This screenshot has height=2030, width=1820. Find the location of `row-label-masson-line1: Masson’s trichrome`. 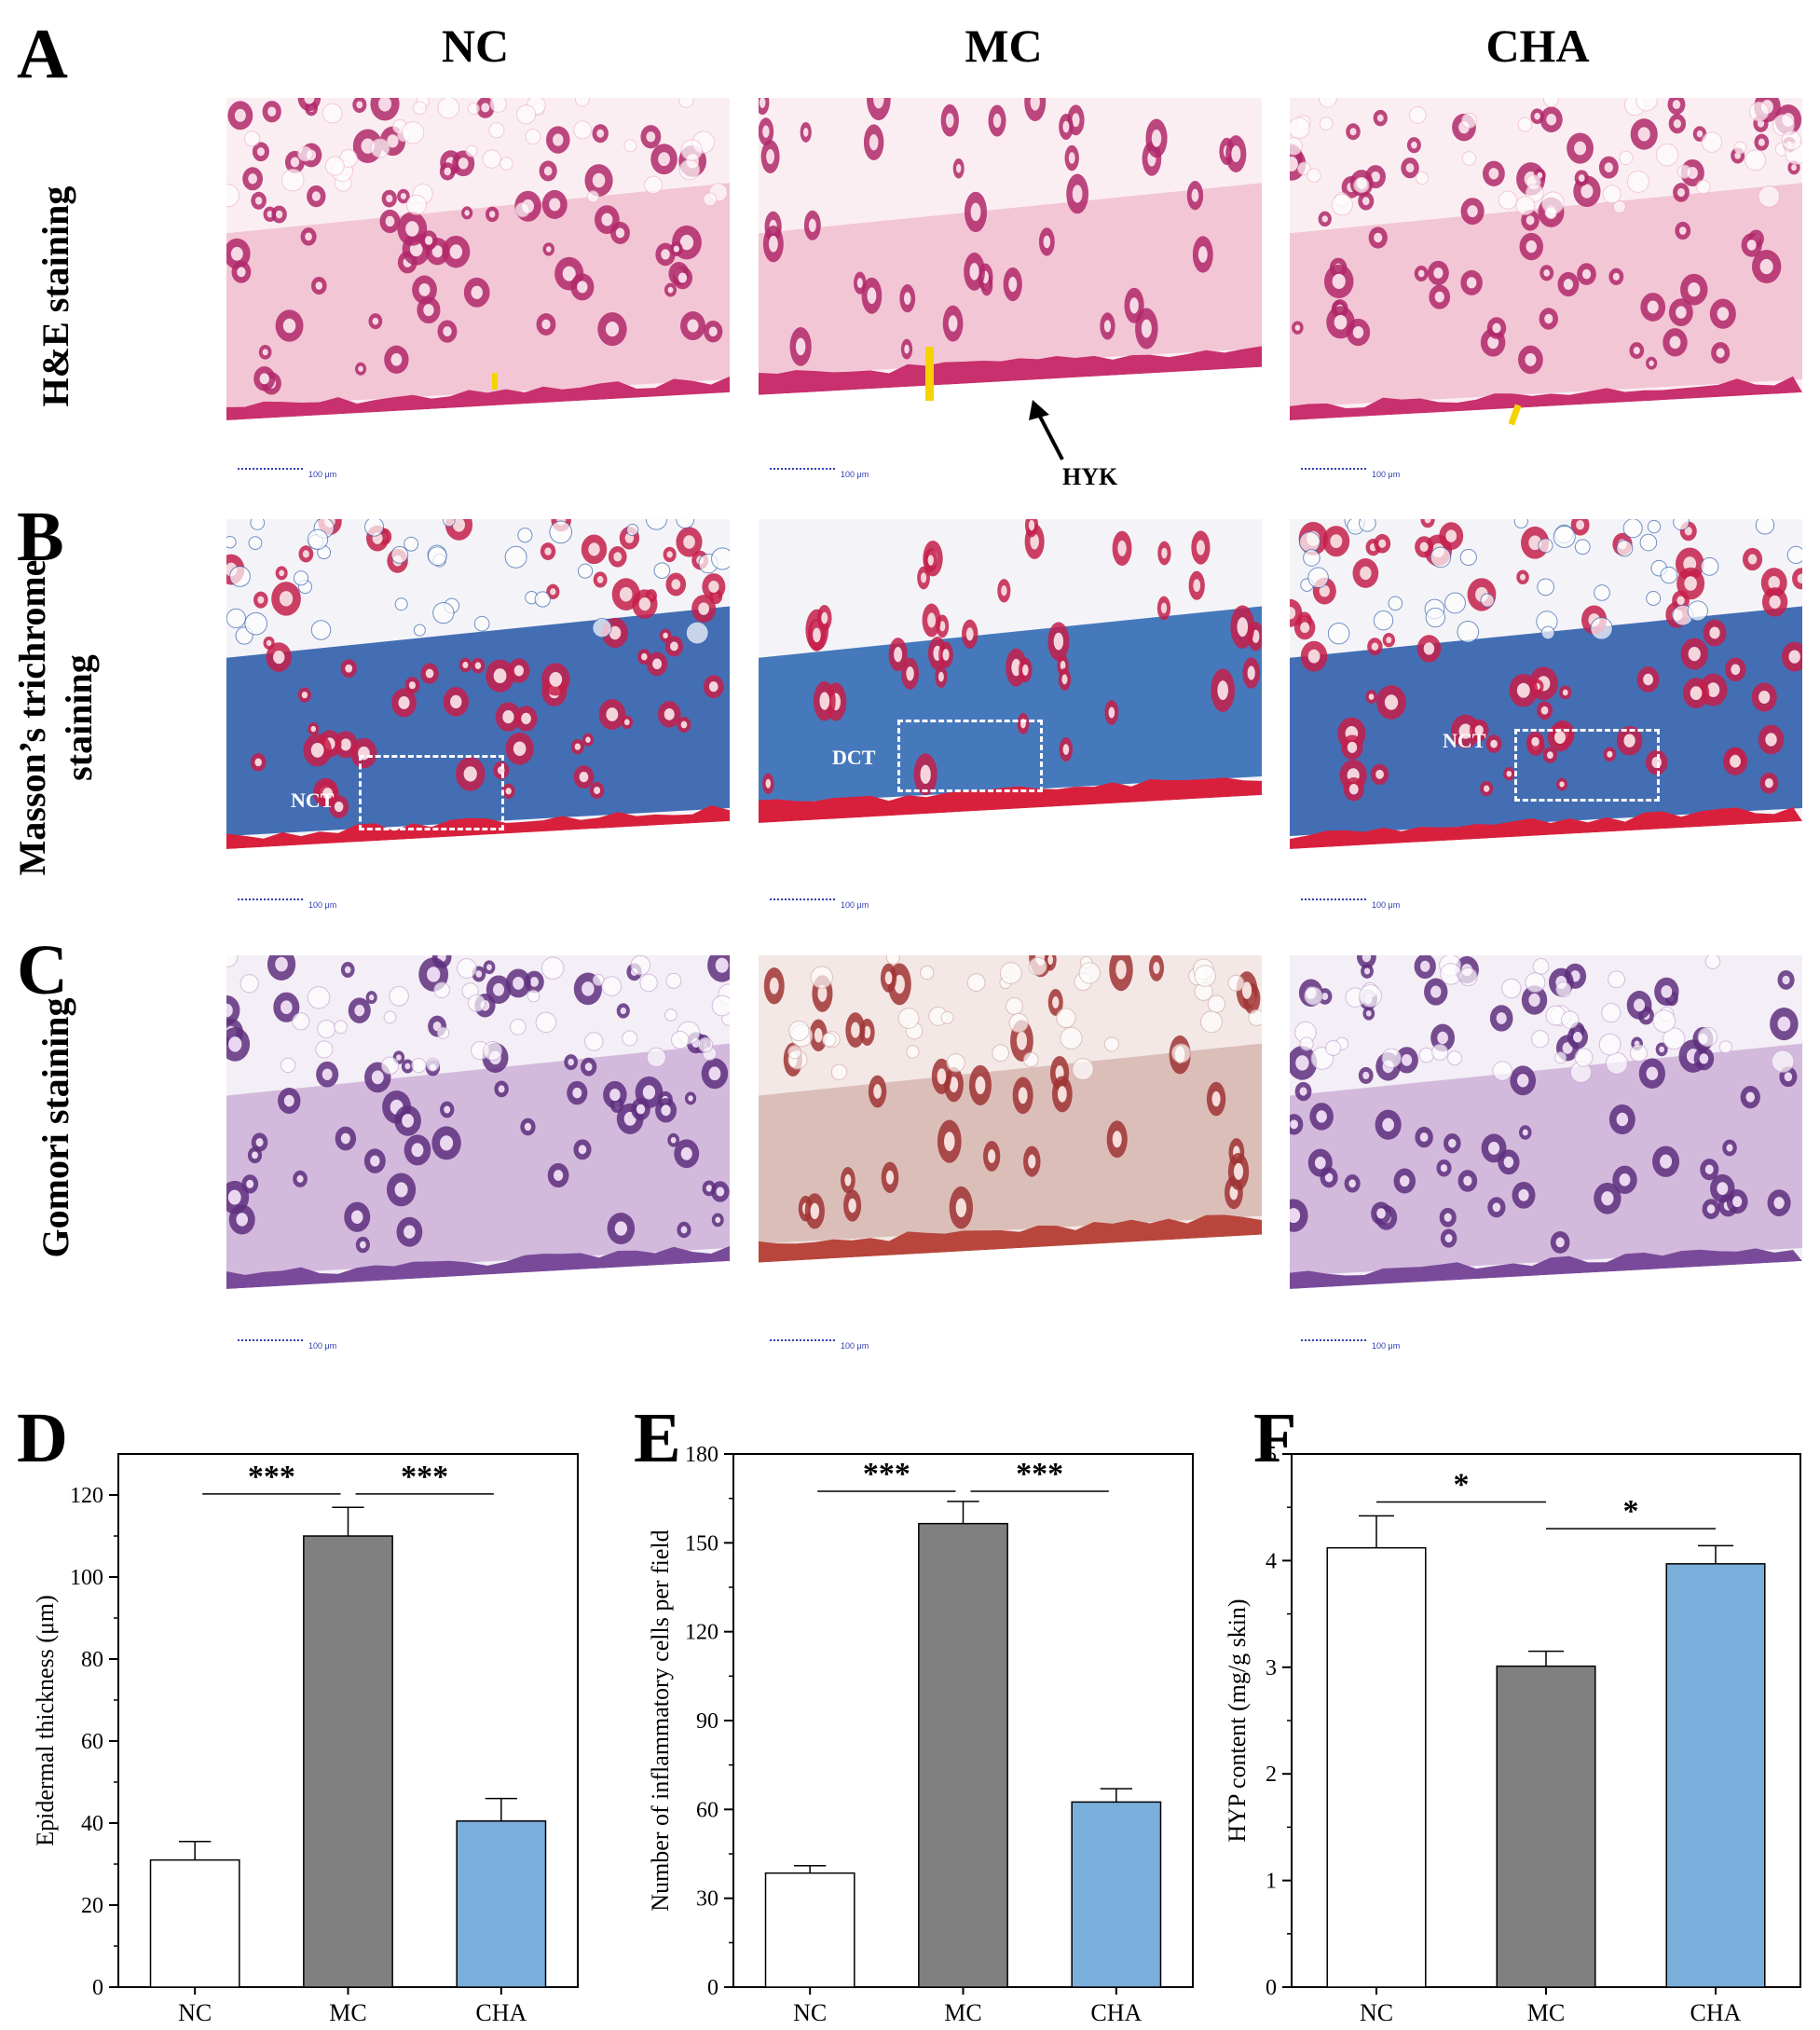

row-label-masson-line1: Masson’s trichrome is located at coordinates (32, 717).